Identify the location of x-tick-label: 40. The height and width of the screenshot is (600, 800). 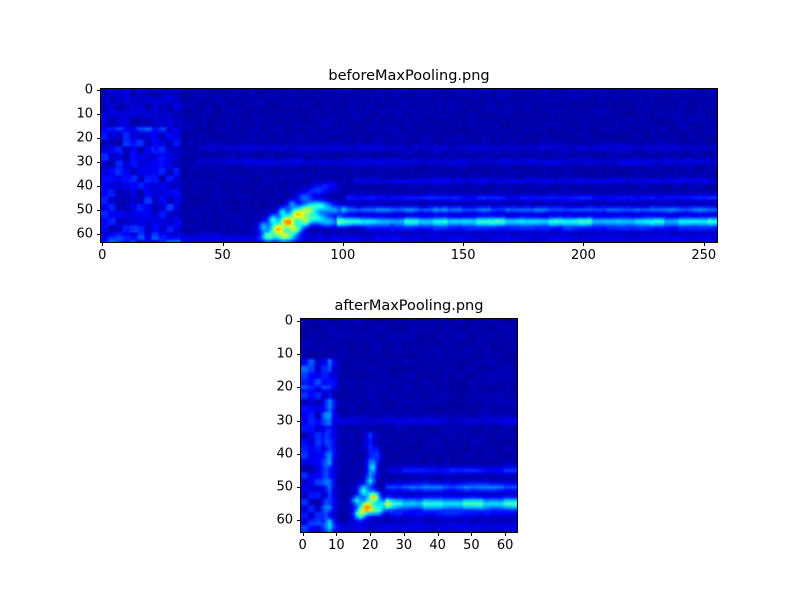
(437, 545).